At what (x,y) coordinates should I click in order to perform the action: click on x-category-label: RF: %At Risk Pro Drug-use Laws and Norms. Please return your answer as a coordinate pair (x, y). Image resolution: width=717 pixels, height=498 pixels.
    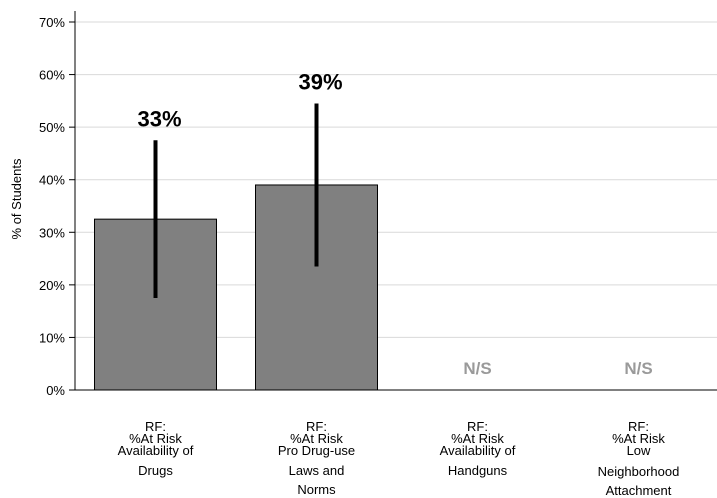
    Looking at the image, I should click on (316, 458).